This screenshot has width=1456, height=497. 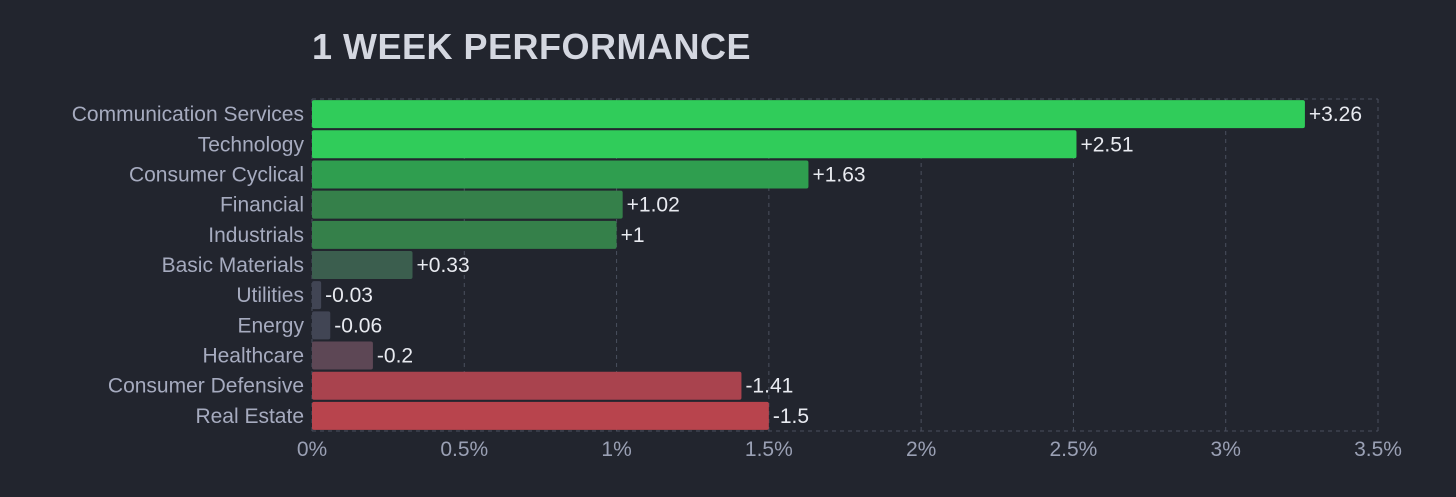 What do you see at coordinates (251, 144) in the screenshot?
I see `category-label: Technology` at bounding box center [251, 144].